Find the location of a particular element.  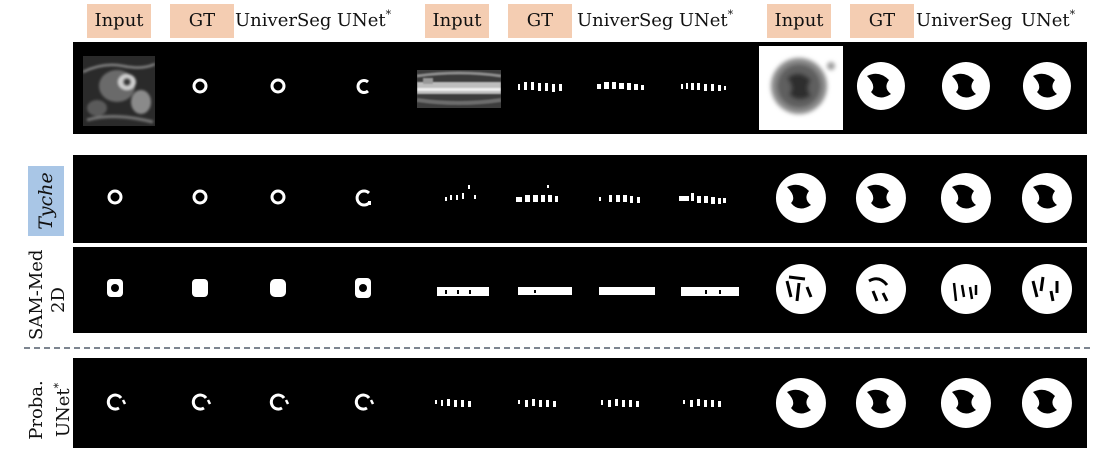

sam-sample-4-spine is located at coordinates (711, 290).